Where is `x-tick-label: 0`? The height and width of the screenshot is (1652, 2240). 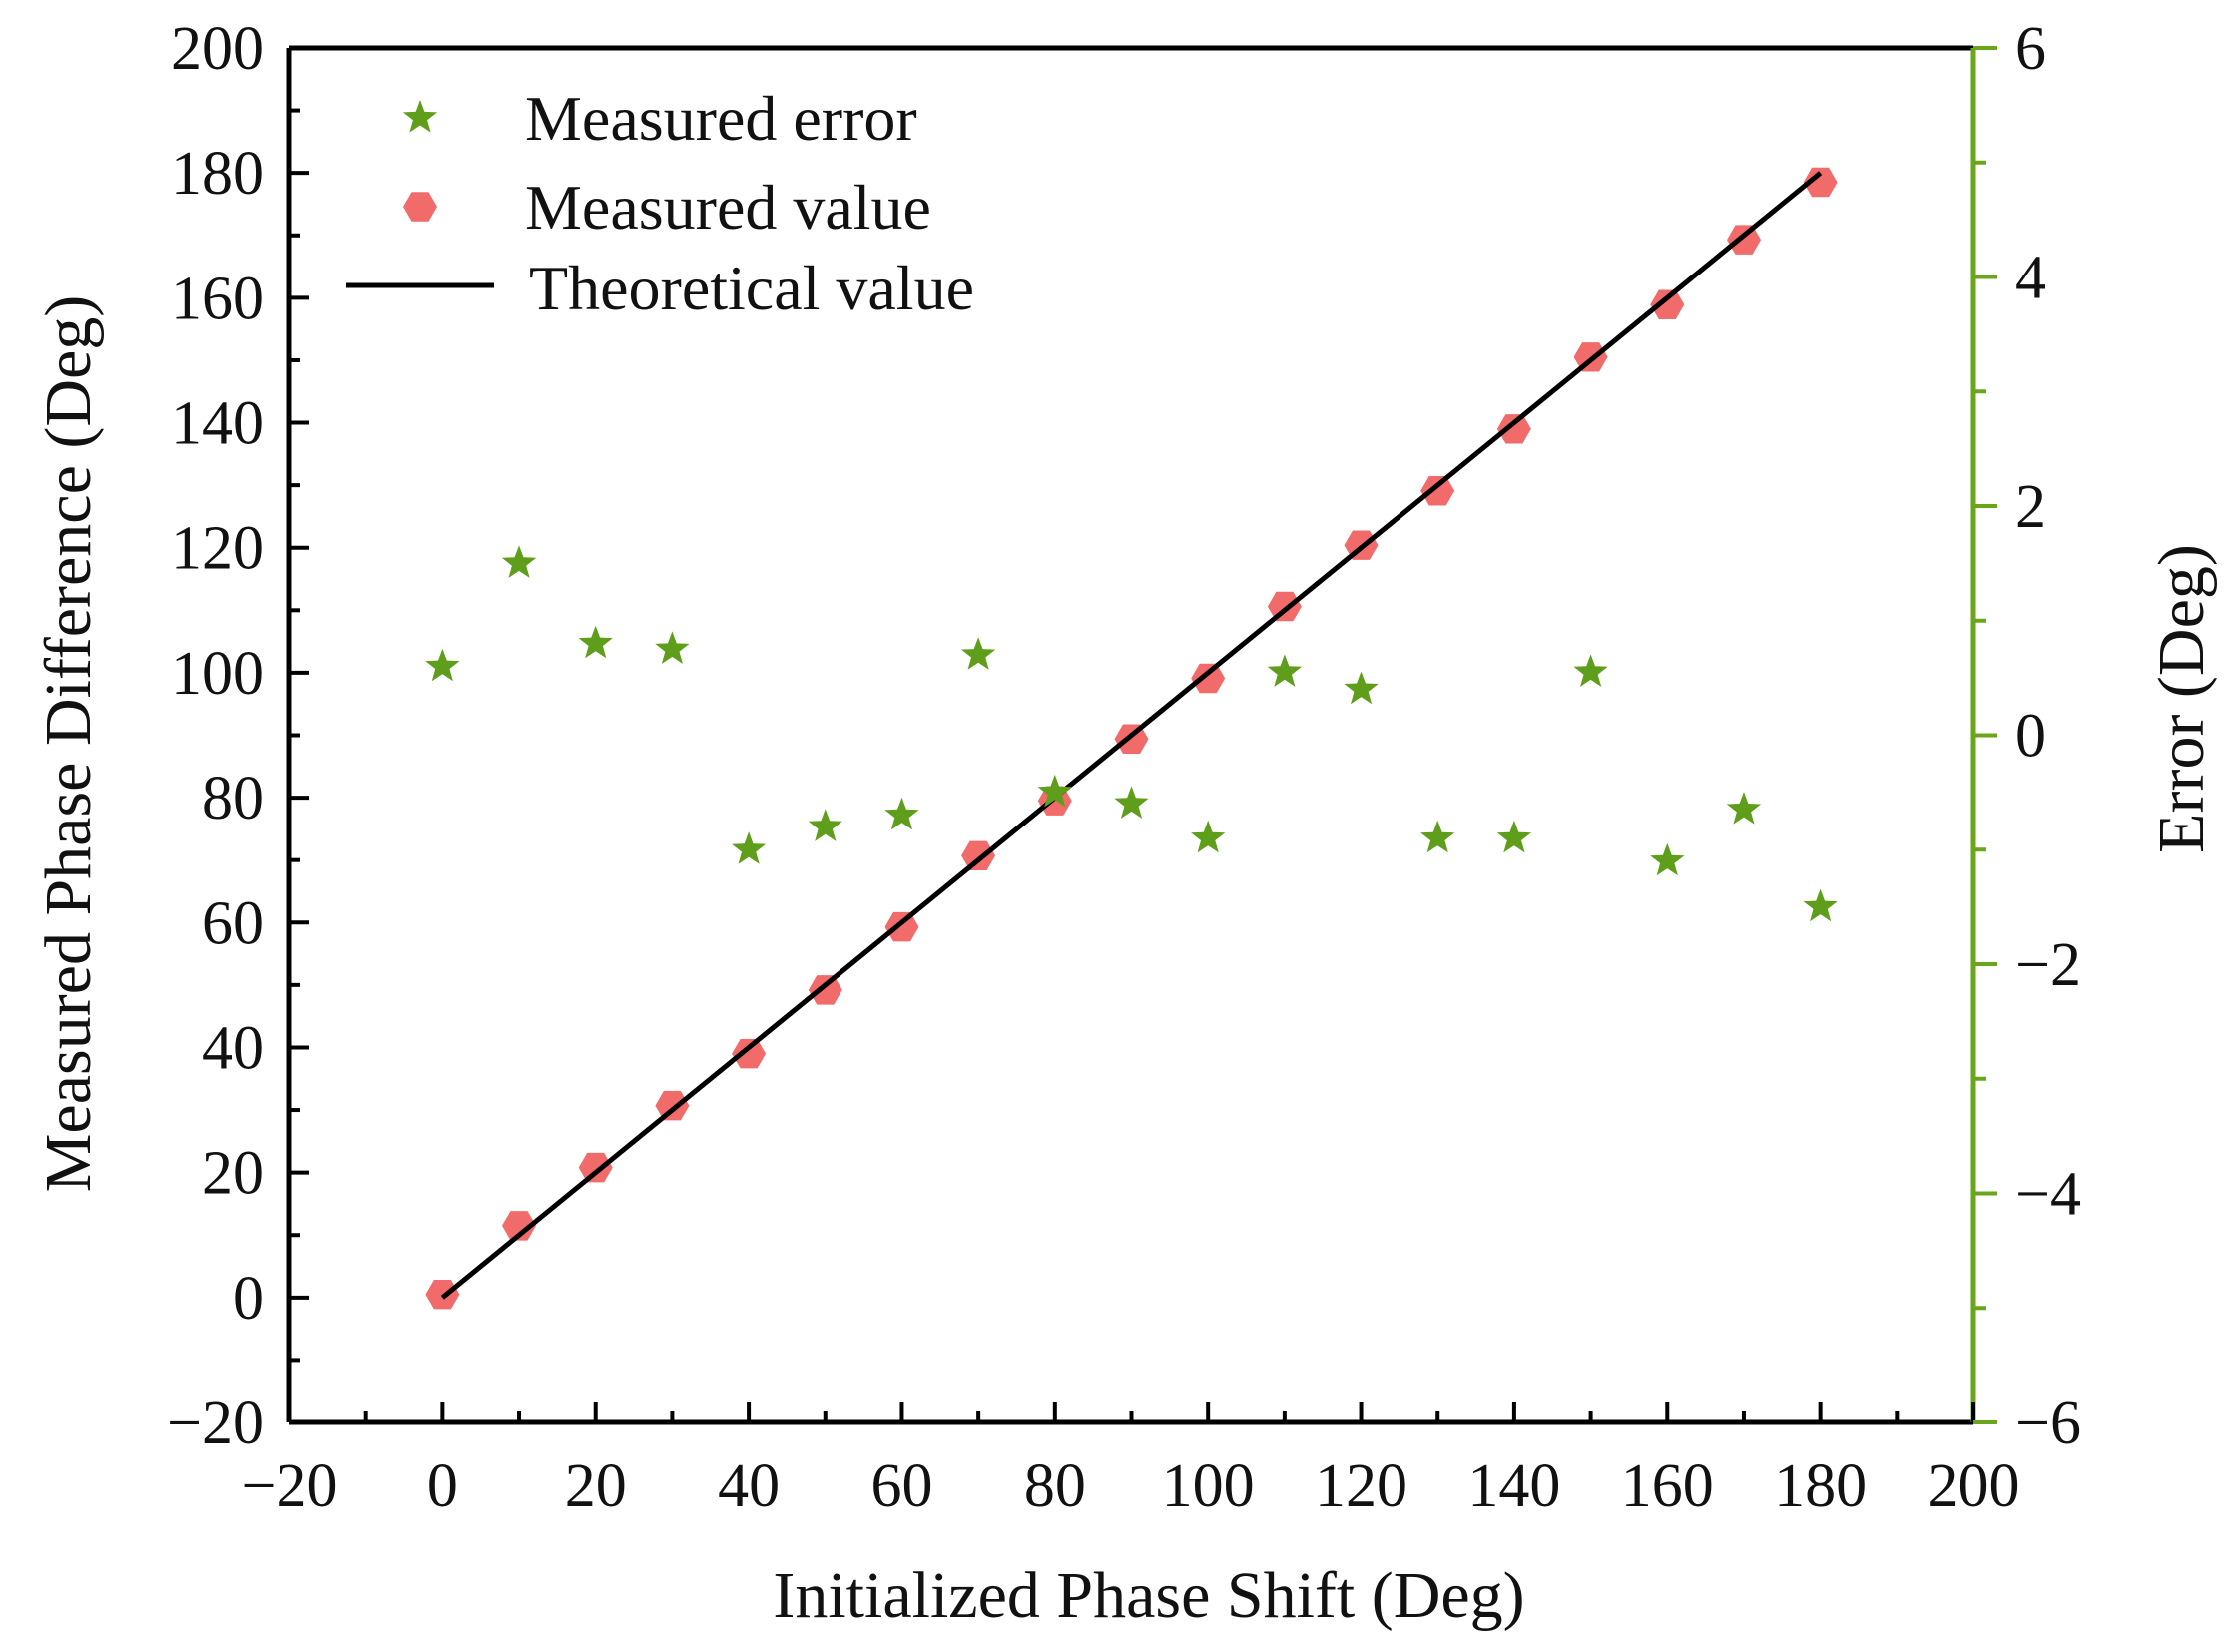 x-tick-label: 0 is located at coordinates (442, 1486).